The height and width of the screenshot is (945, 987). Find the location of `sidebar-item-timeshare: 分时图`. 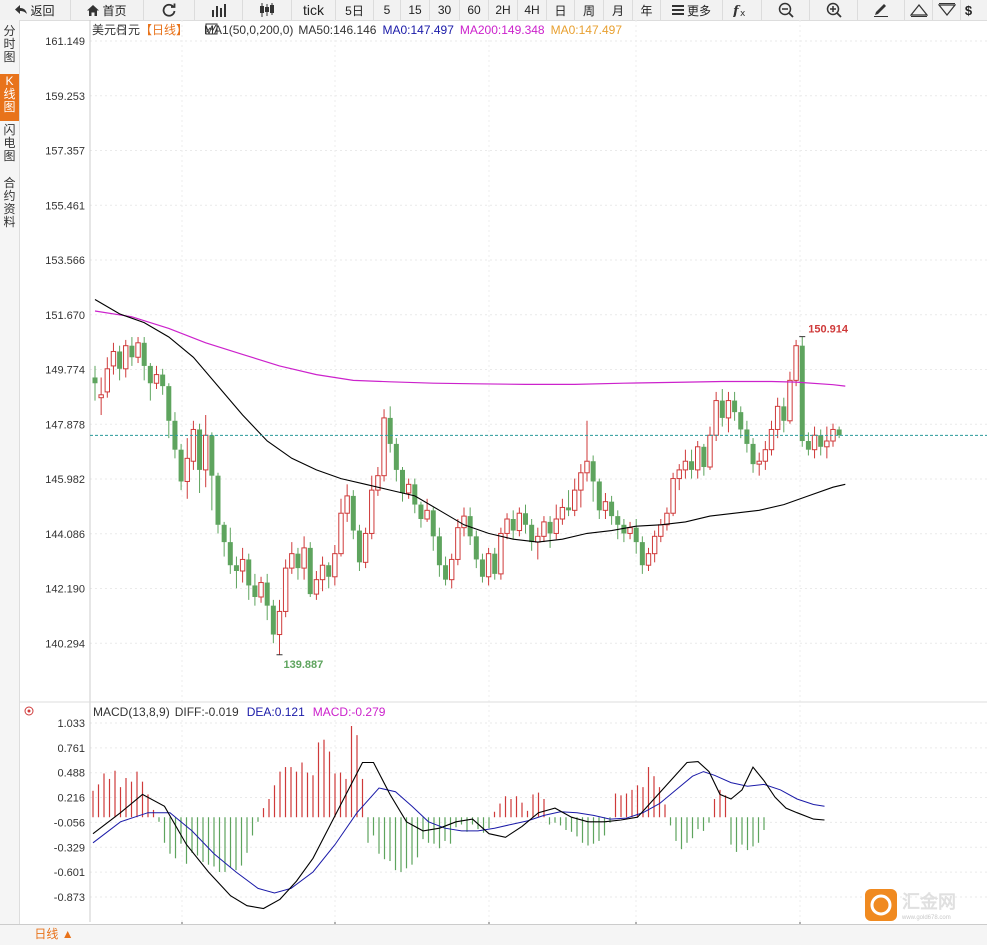

sidebar-item-timeshare: 分时图 is located at coordinates (9, 44).